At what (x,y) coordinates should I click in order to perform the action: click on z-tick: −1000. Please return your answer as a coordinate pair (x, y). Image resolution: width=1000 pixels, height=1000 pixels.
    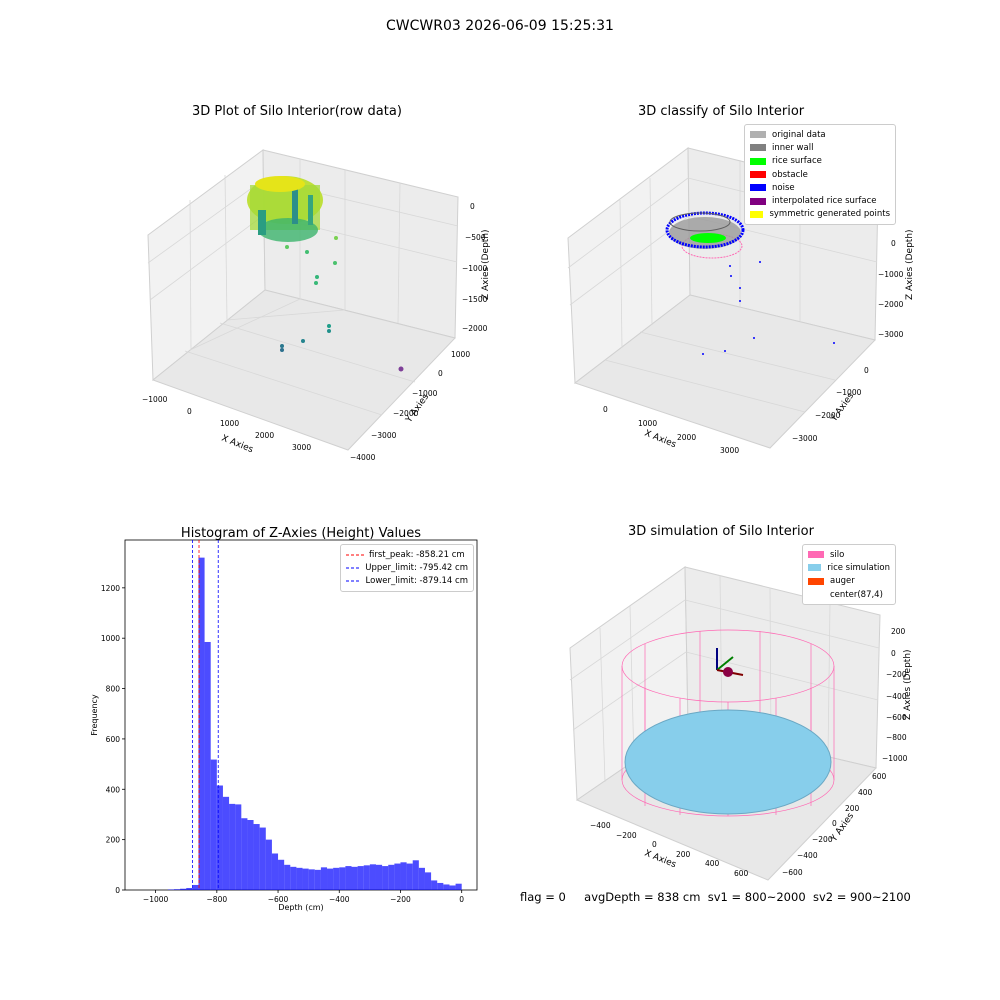
    Looking at the image, I should click on (891, 274).